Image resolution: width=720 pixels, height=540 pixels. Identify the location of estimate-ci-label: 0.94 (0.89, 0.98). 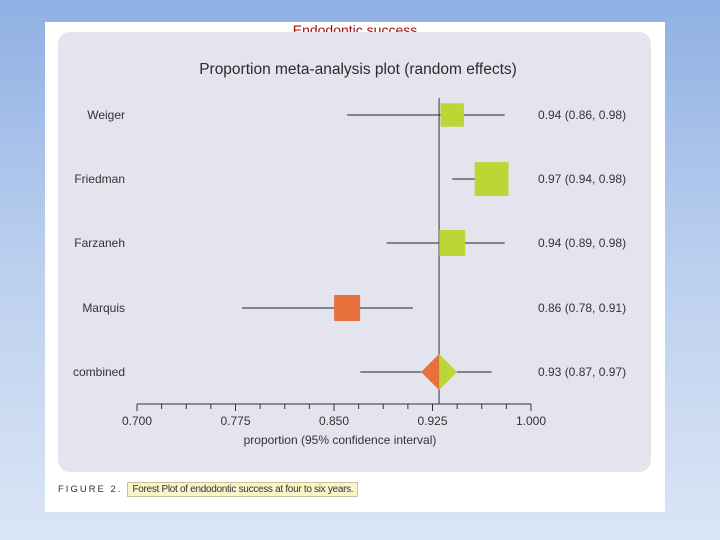
(582, 243).